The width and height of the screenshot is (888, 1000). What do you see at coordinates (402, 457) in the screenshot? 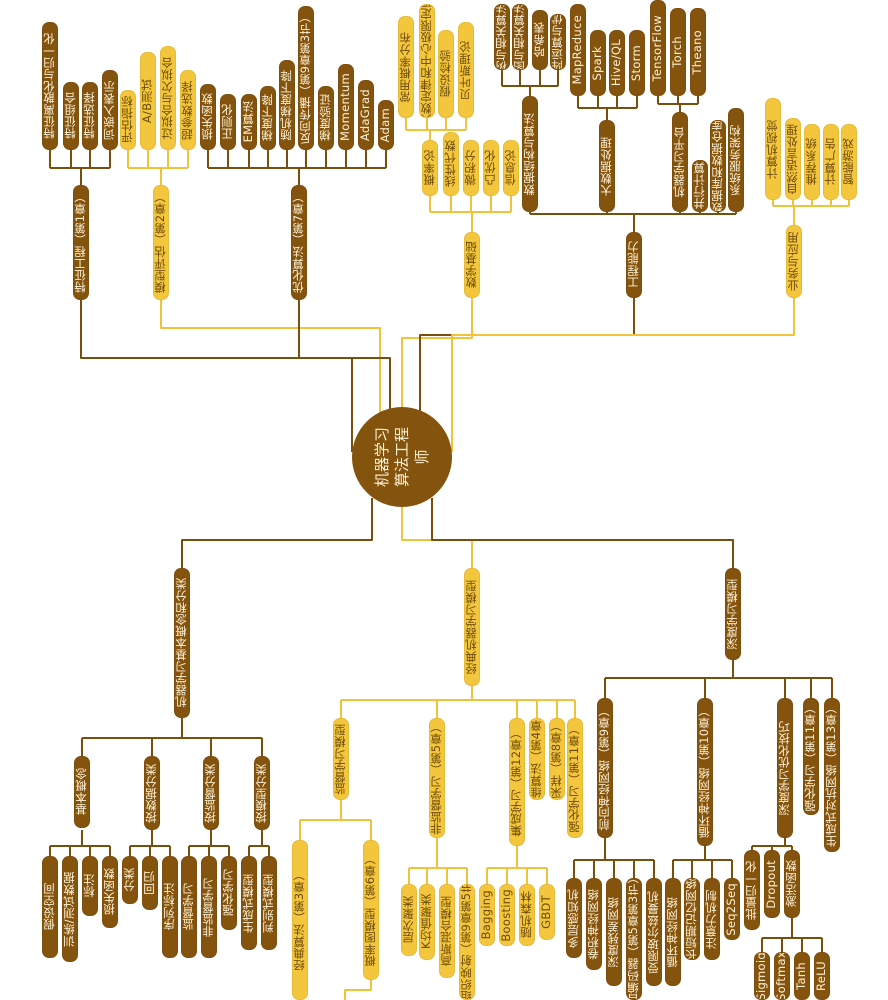
I see `root-node: 机器学习算法工程师` at bounding box center [402, 457].